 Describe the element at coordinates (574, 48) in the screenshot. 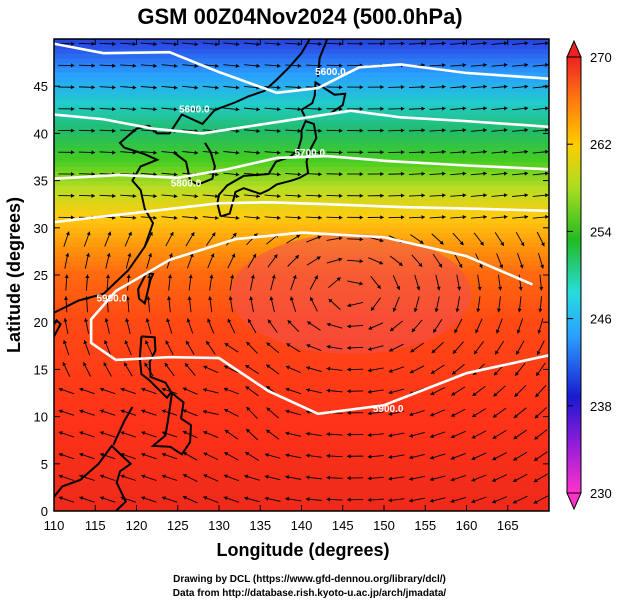

I see `colorbar-max-arrow` at that location.